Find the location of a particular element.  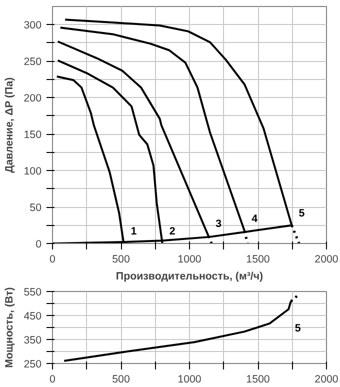

y-tick-label: 200 is located at coordinates (33, 98).